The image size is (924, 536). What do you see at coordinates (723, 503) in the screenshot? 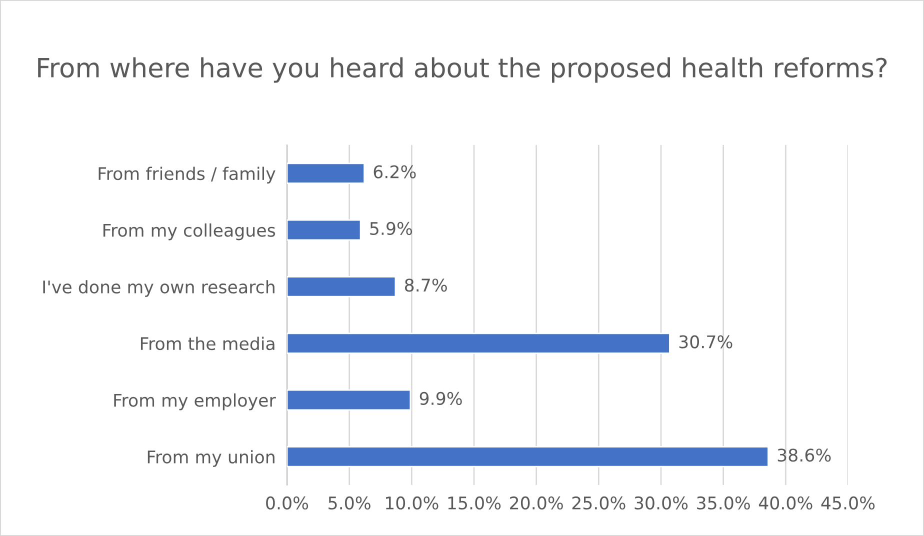
I see `x-tick-label: 35.0%` at bounding box center [723, 503].